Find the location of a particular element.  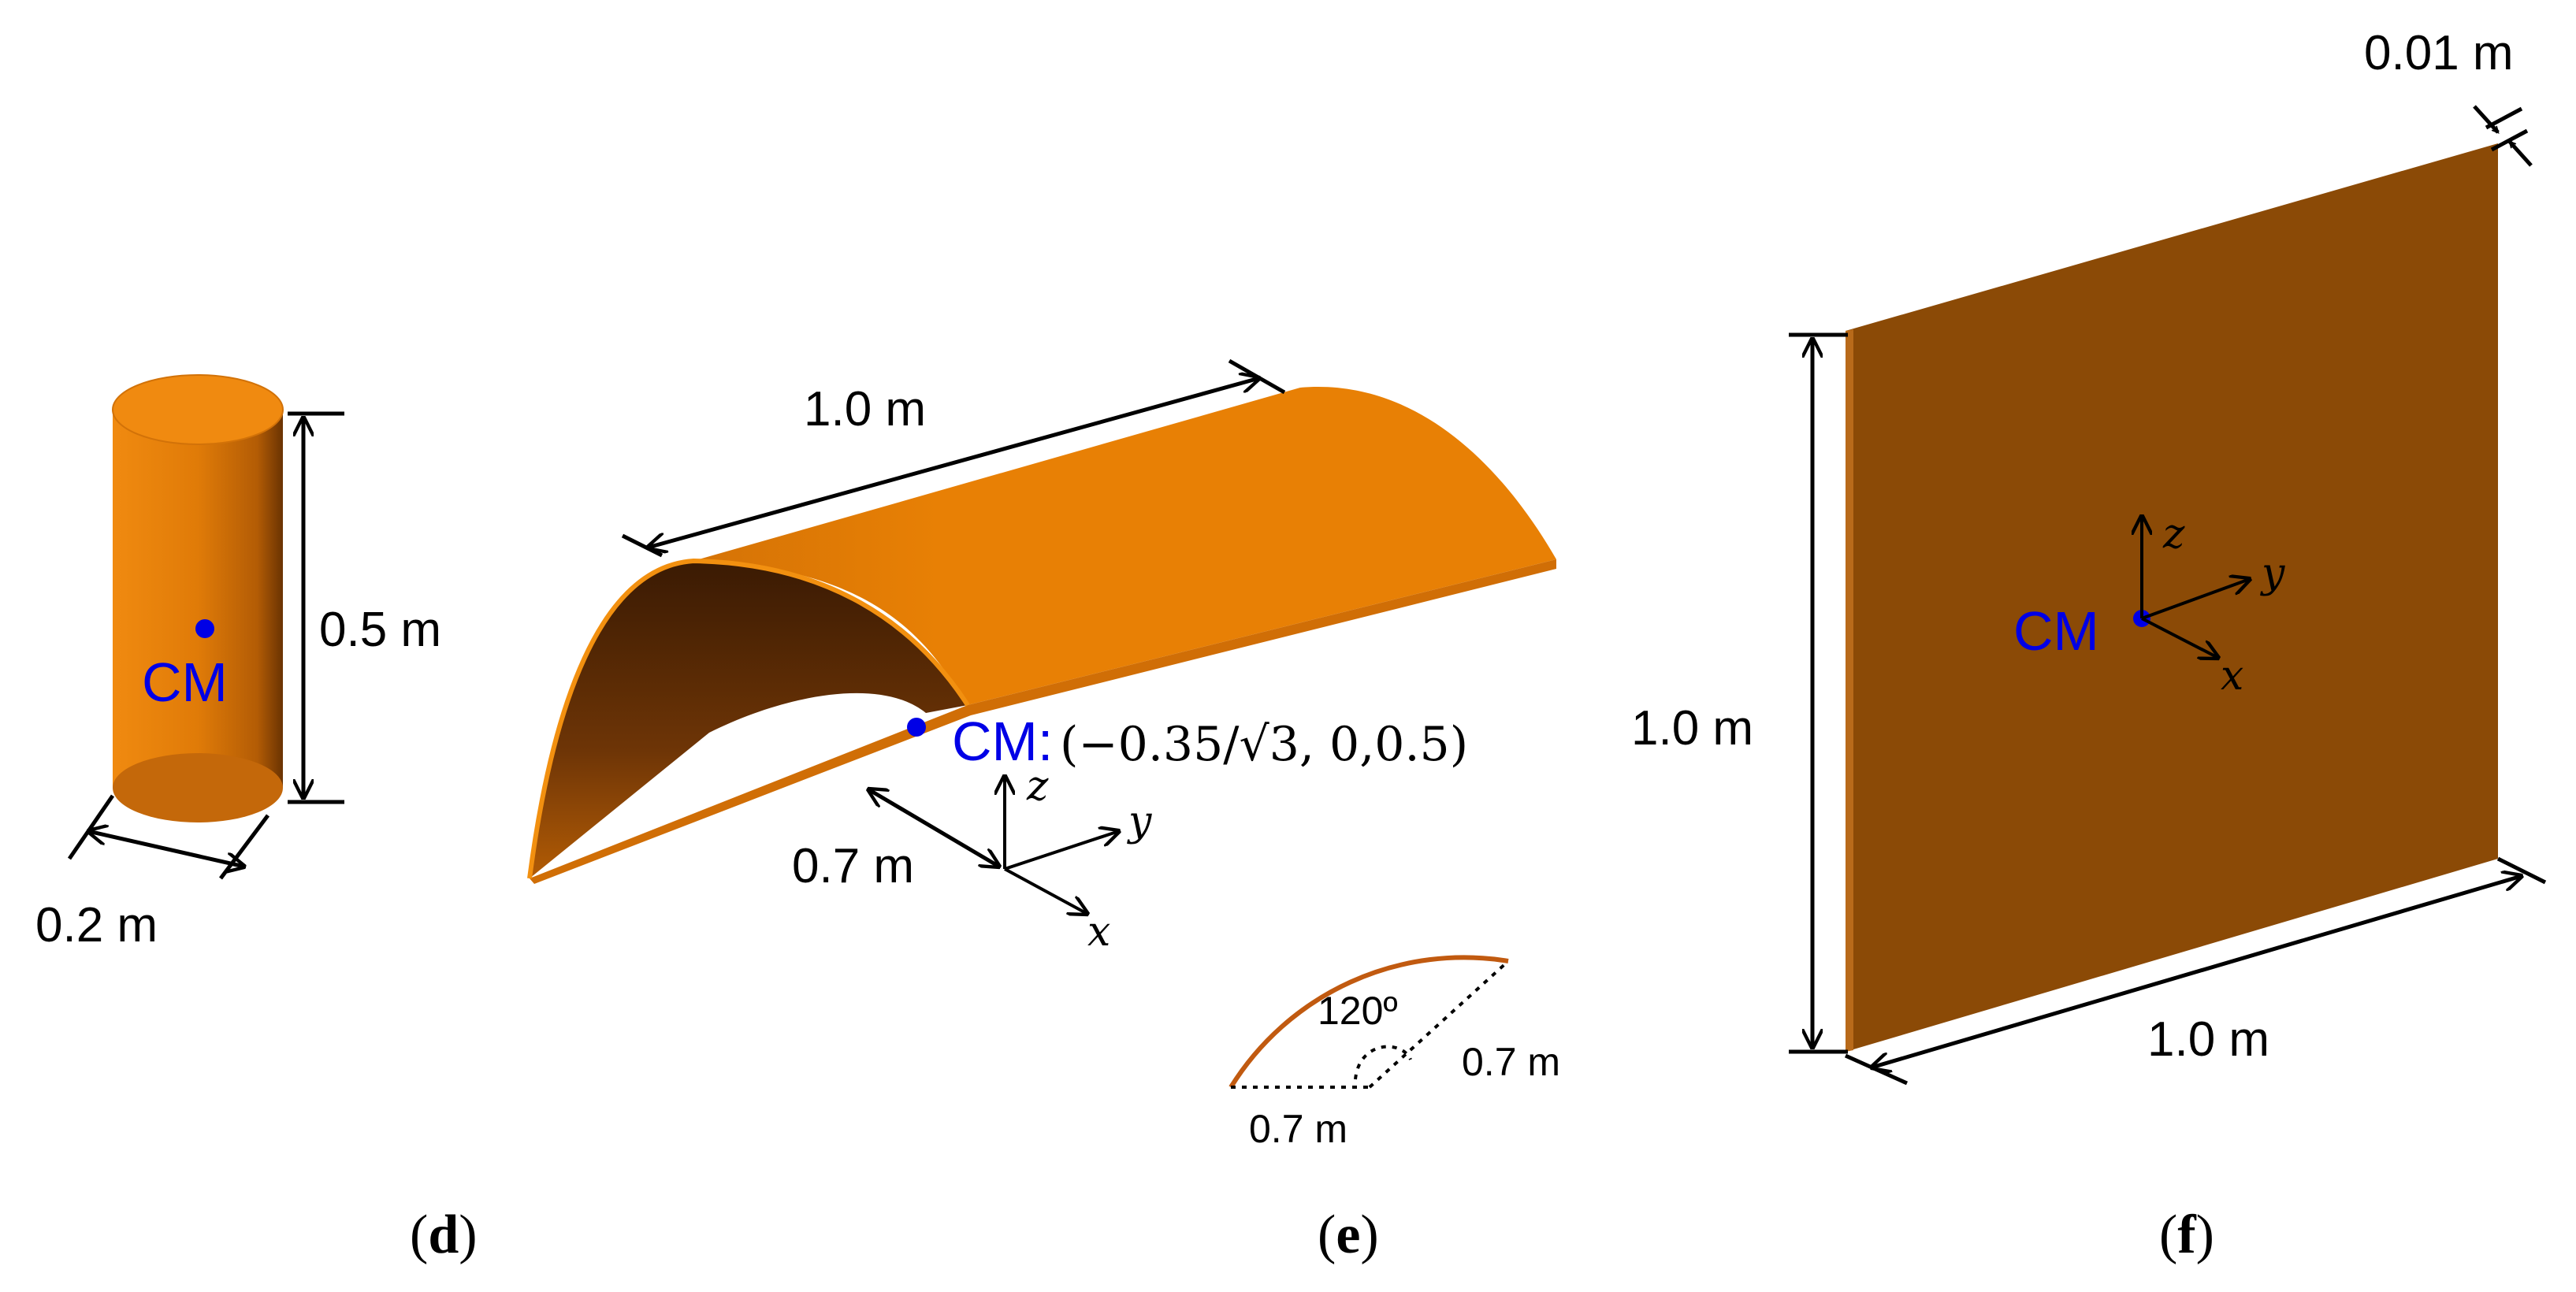

cross-section-inset is located at coordinates (1369, 1022).